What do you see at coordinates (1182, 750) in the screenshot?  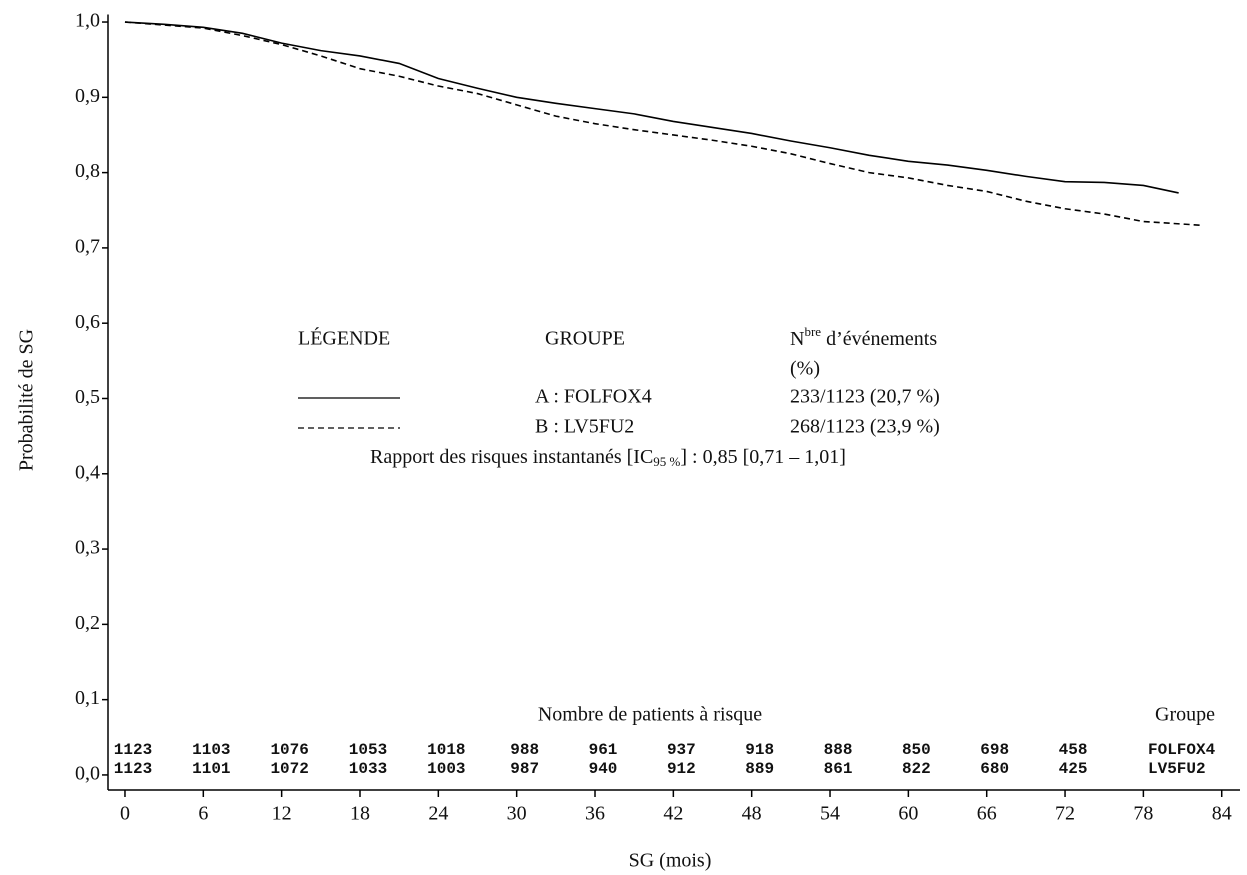 I see `risk-group: FOLFOX4` at bounding box center [1182, 750].